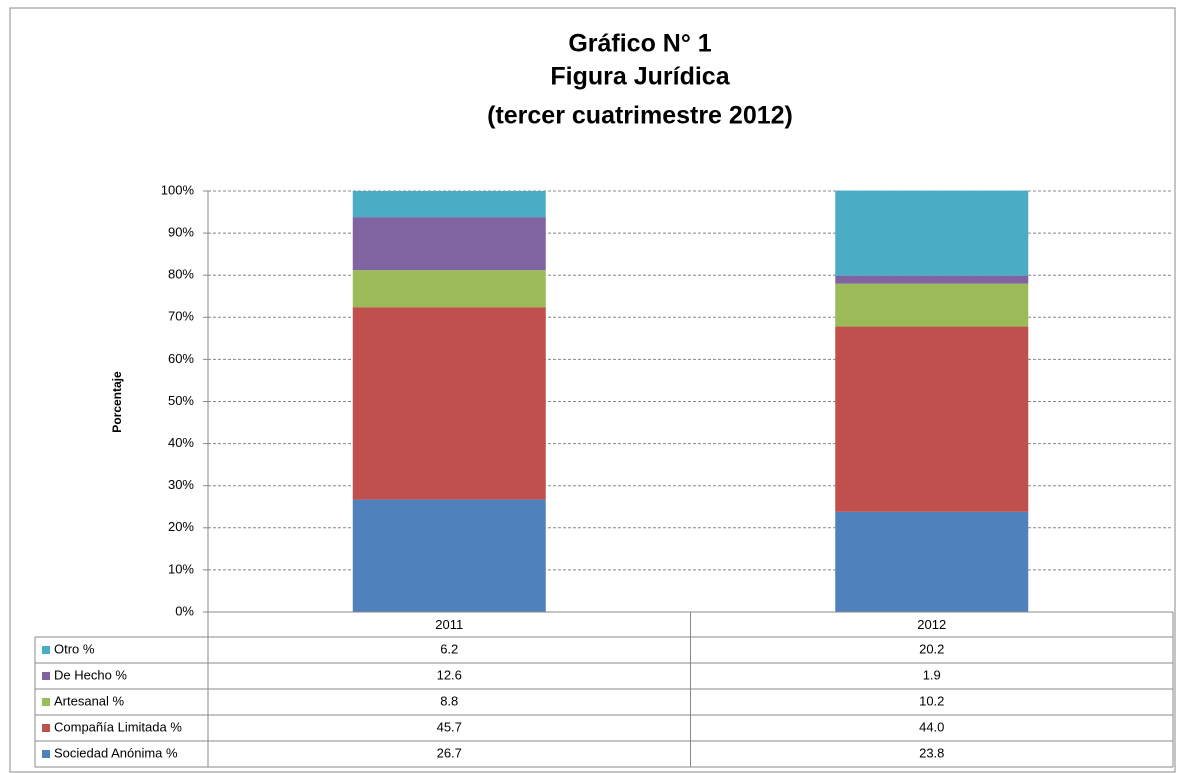  I want to click on y-tick-label: 90%, so click(181, 232).